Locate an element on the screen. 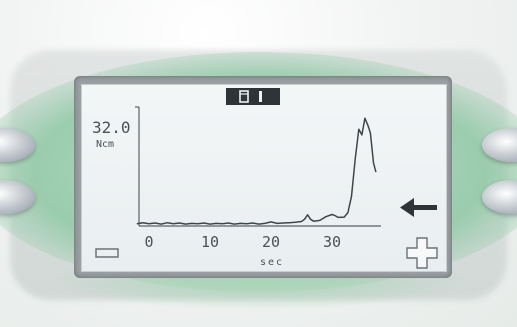 The image size is (517, 327). minus-icon is located at coordinates (107, 253).